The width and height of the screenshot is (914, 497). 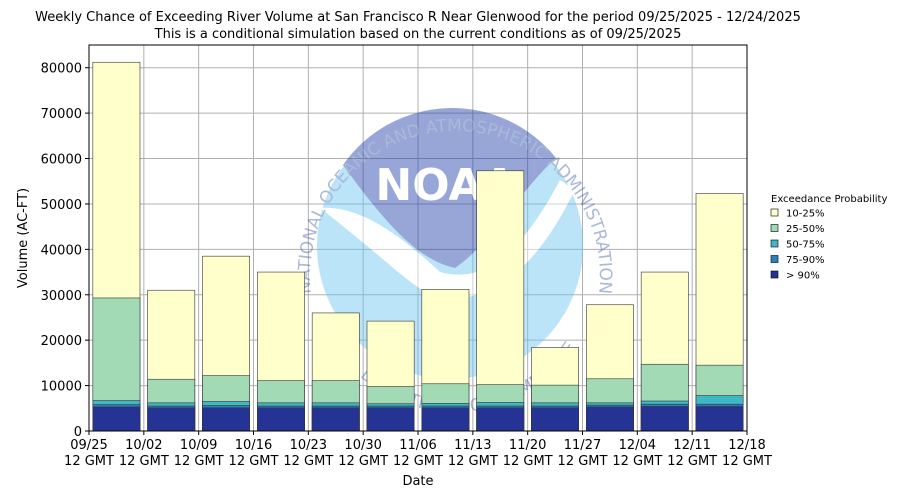 What do you see at coordinates (61, 341) in the screenshot?
I see `y-tick-label: 20000` at bounding box center [61, 341].